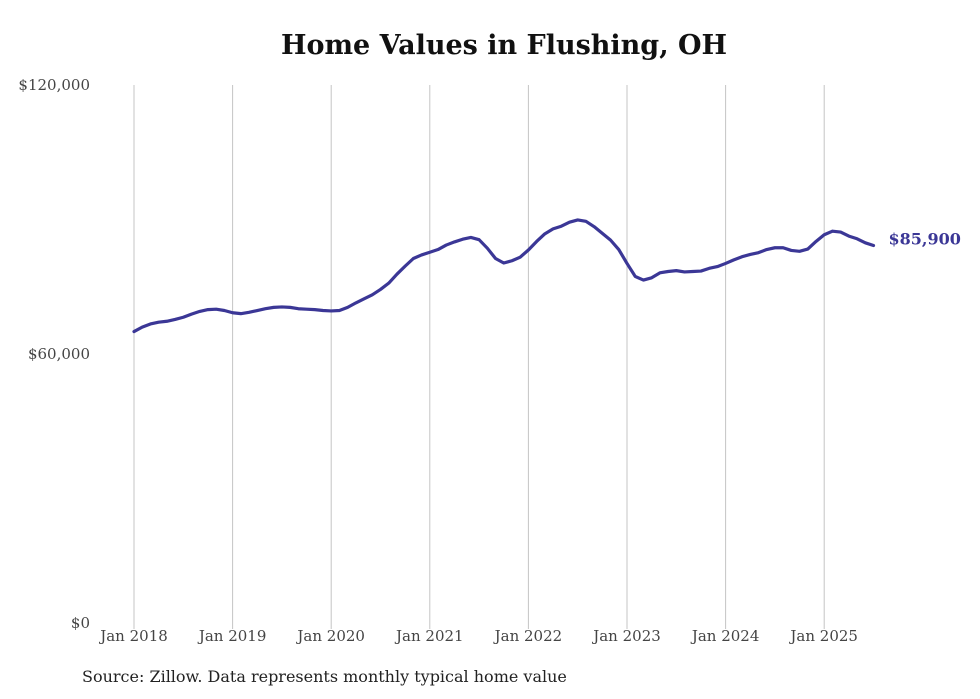  I want to click on chart-title: Home Values in Flushing, OH, so click(504, 45).